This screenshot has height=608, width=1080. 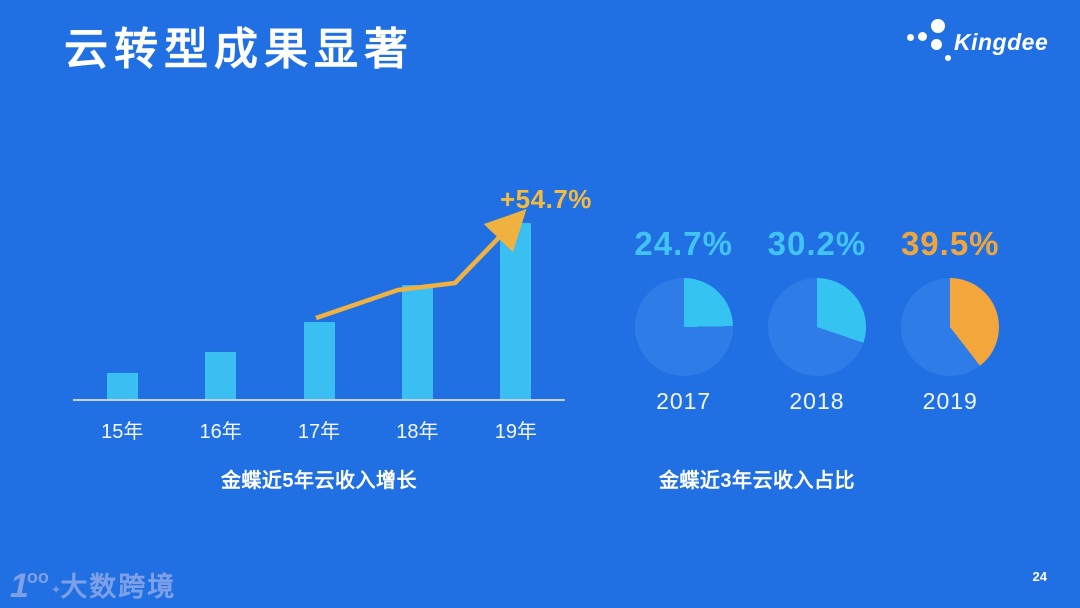 I want to click on x-axis-label: 15年, so click(x=122, y=432).